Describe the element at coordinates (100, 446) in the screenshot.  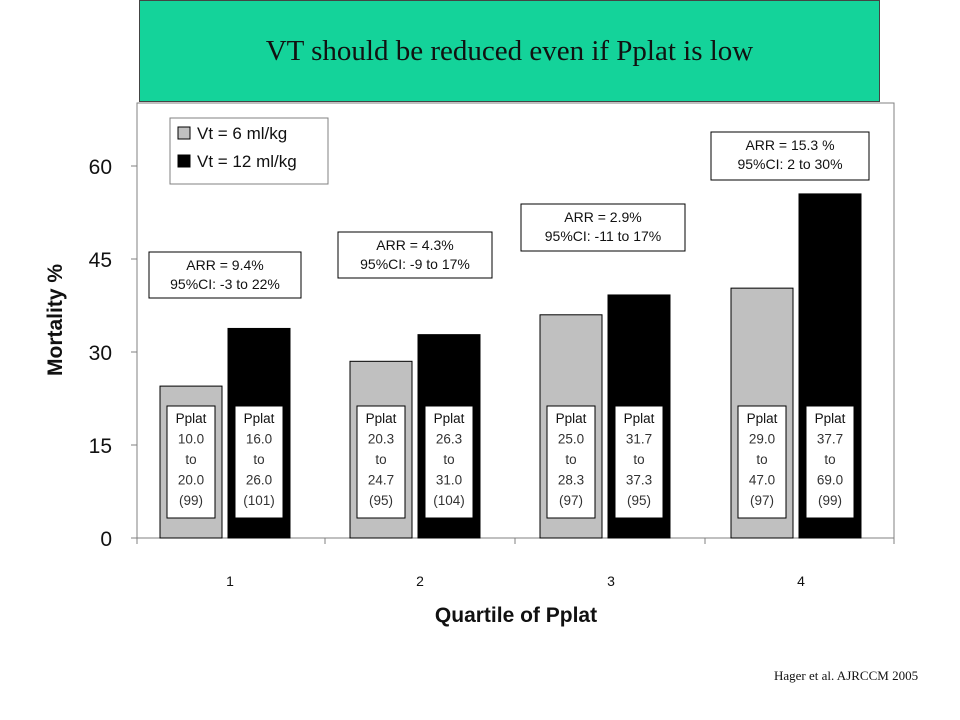
I see `y-tick-label: 15` at that location.